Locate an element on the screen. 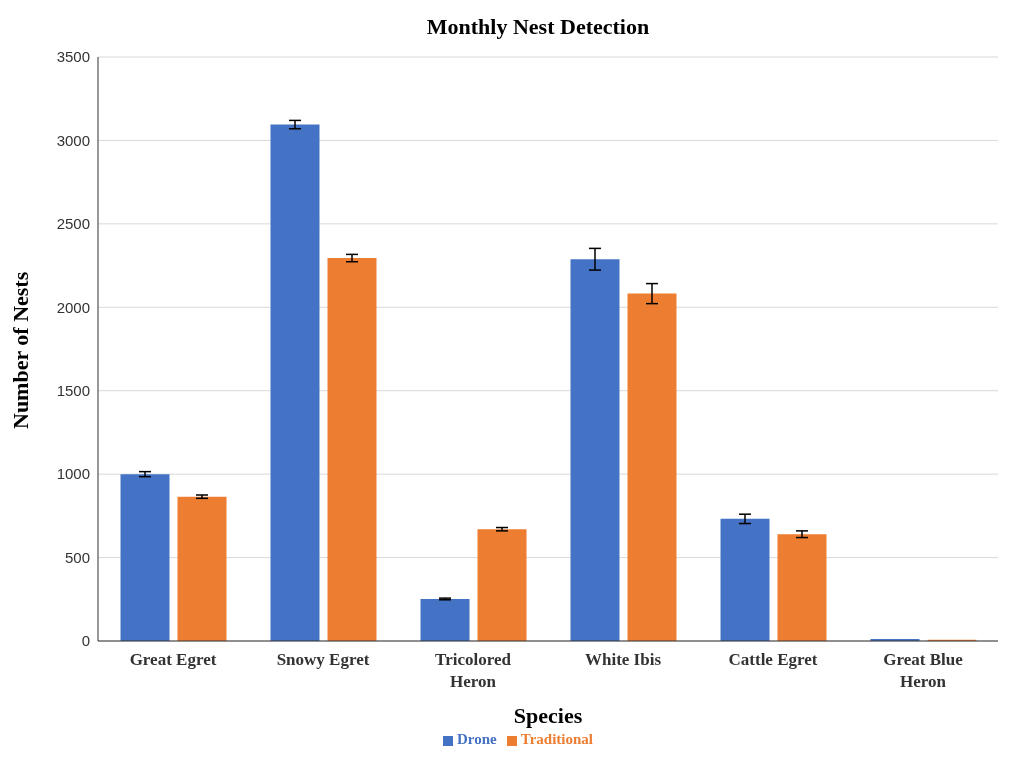  y-axis-title: Number of Nests is located at coordinates (20, 350).